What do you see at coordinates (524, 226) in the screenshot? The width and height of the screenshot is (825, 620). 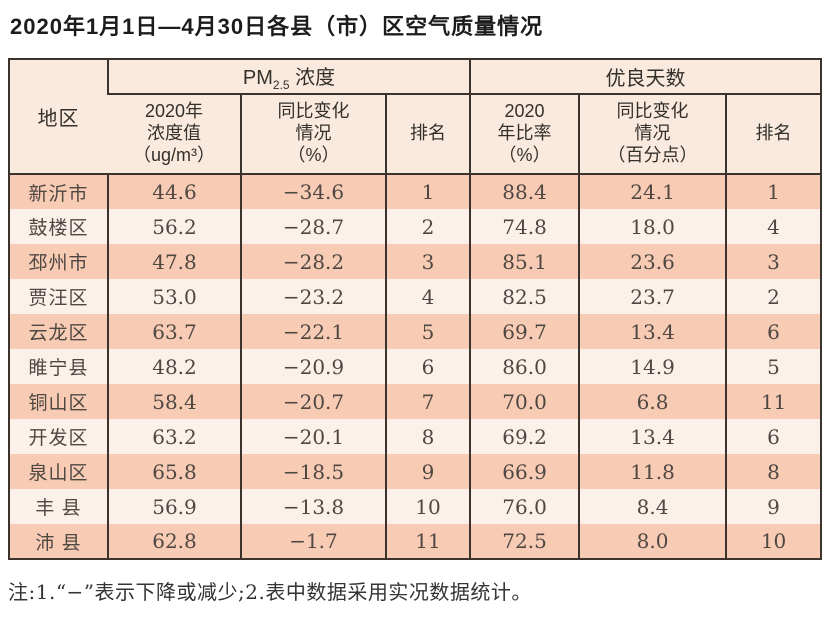 I see `value-cell: 74.8` at bounding box center [524, 226].